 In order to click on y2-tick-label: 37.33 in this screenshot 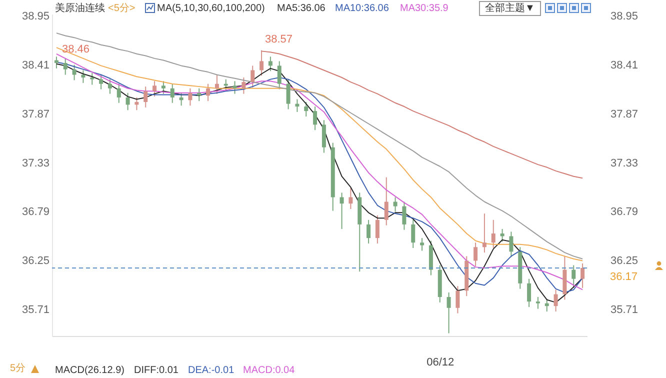, I will do `click(624, 163)`.